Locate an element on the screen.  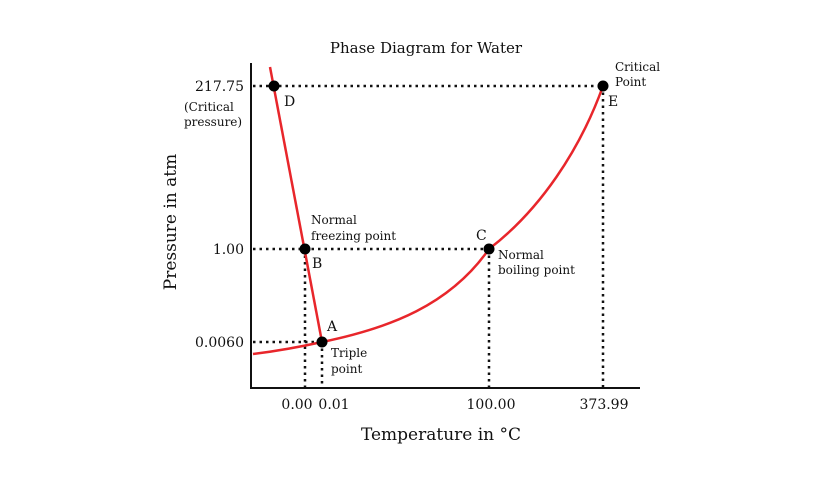
annotation-e-line1: Critical is located at coordinates (637, 67).